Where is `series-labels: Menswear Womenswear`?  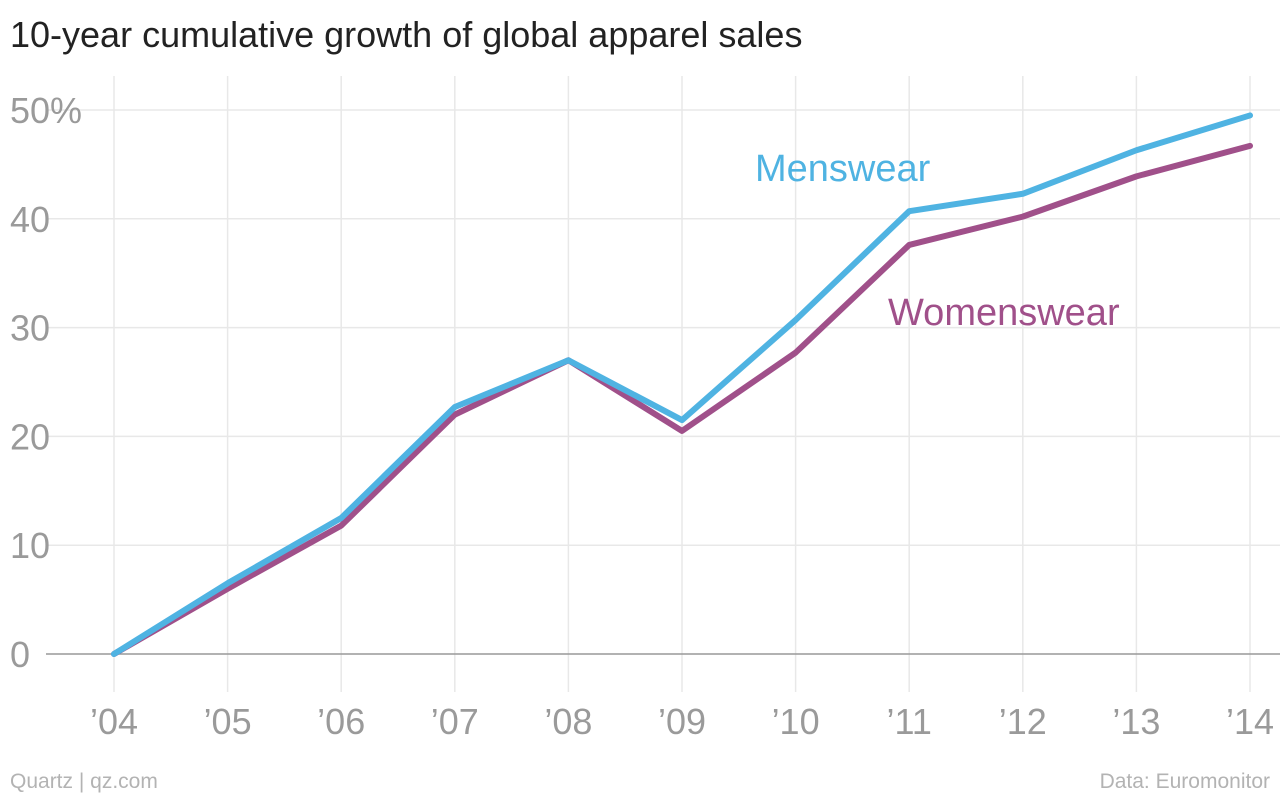 series-labels: Menswear Womenswear is located at coordinates (937, 241).